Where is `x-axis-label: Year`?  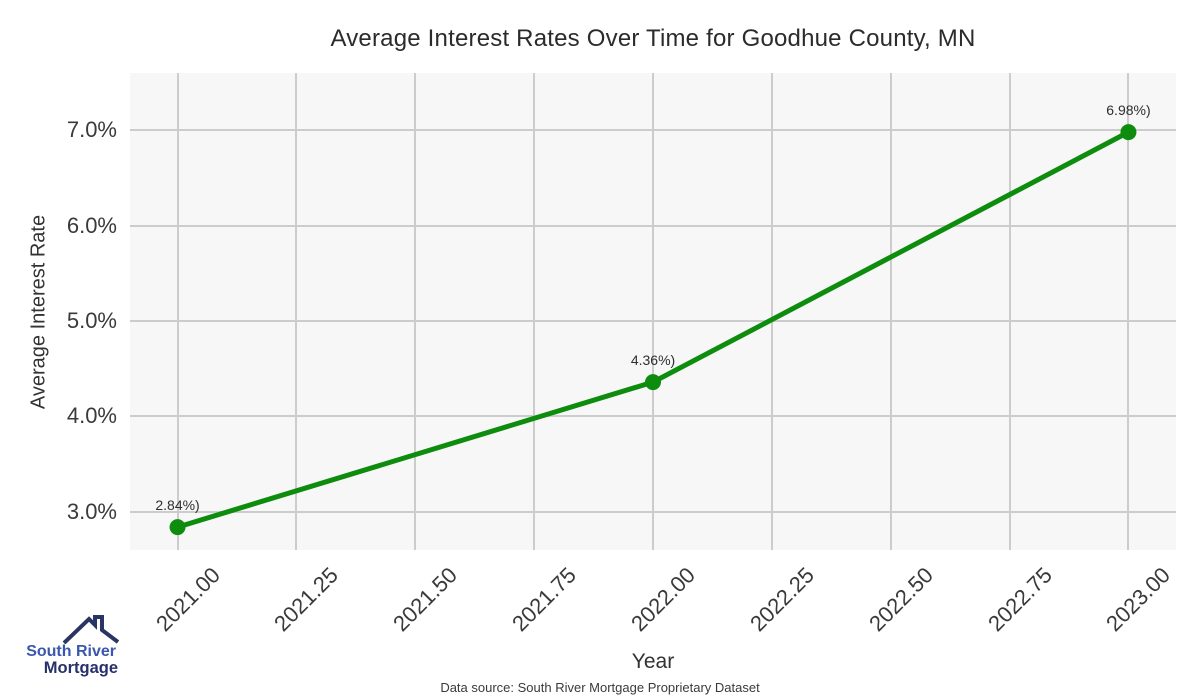 x-axis-label: Year is located at coordinates (653, 661).